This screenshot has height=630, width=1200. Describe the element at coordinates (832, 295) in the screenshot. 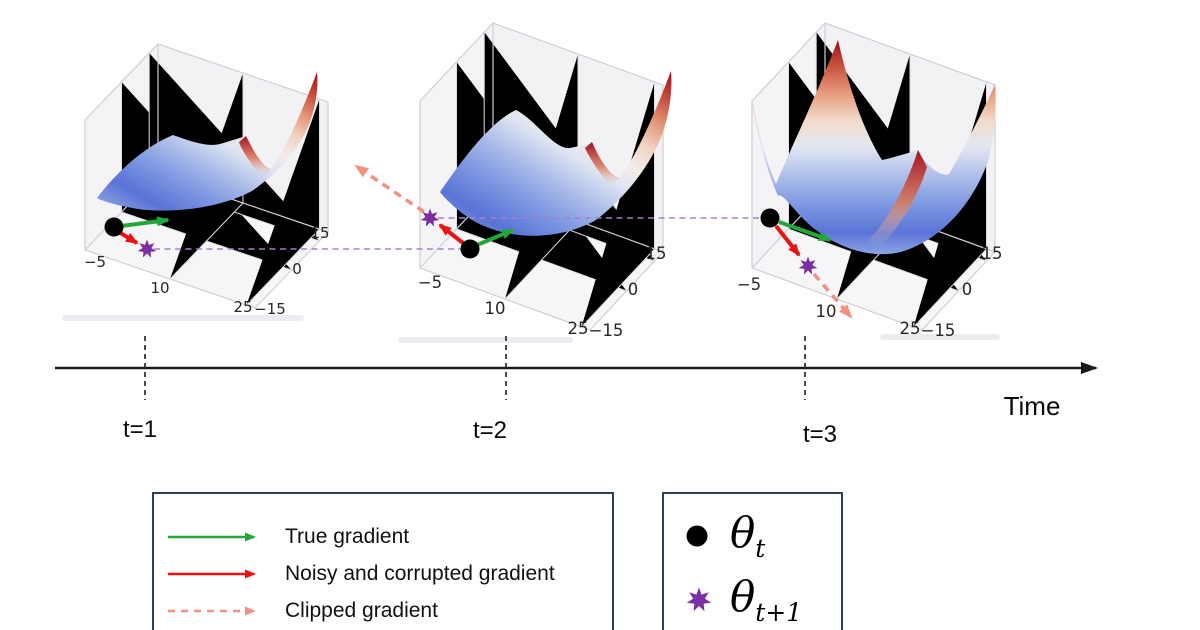

I see `clipped-gradient-arrow-t3` at that location.